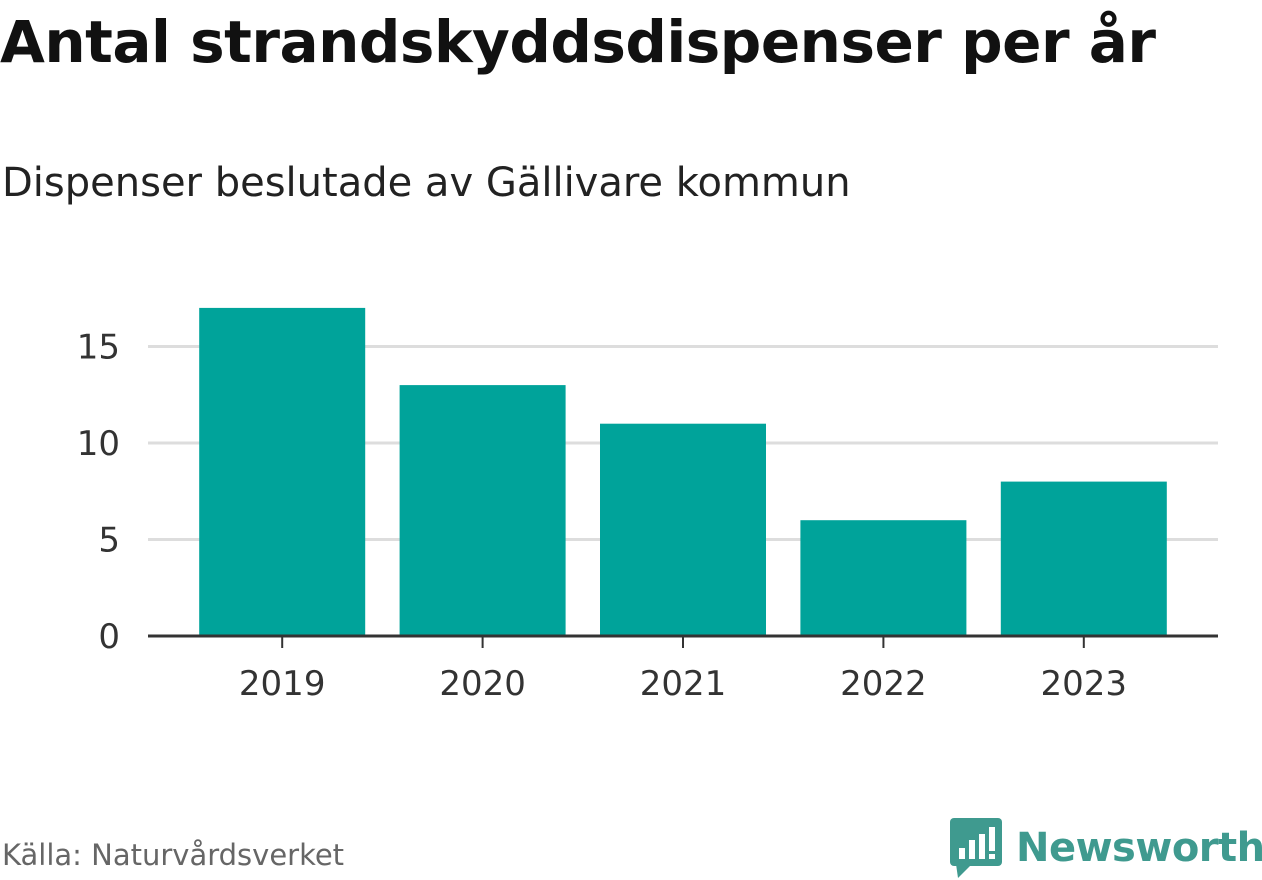 The height and width of the screenshot is (880, 1262). I want to click on x-axis, so click(683, 641).